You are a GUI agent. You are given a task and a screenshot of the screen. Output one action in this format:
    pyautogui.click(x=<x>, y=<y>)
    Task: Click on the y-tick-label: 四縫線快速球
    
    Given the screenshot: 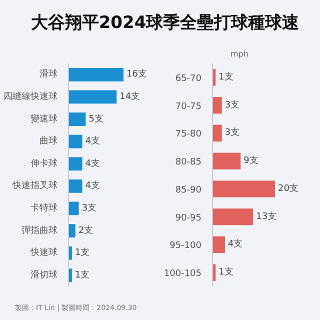 What is the action you would take?
    pyautogui.click(x=31, y=96)
    